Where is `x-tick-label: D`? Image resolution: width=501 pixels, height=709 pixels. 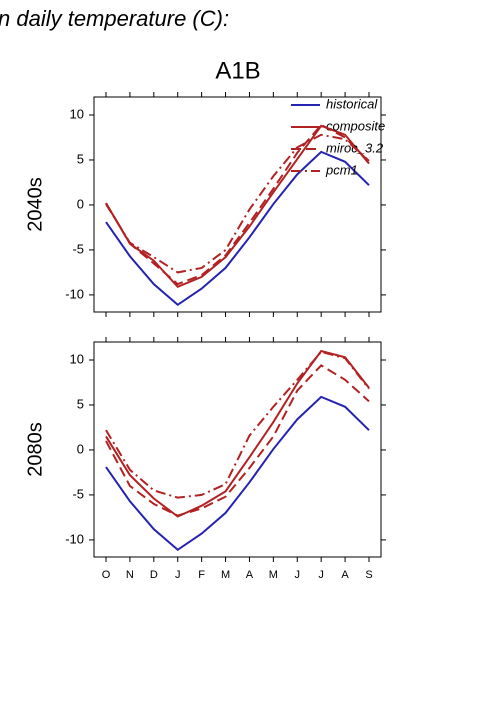 x-tick-label: D is located at coordinates (154, 575).